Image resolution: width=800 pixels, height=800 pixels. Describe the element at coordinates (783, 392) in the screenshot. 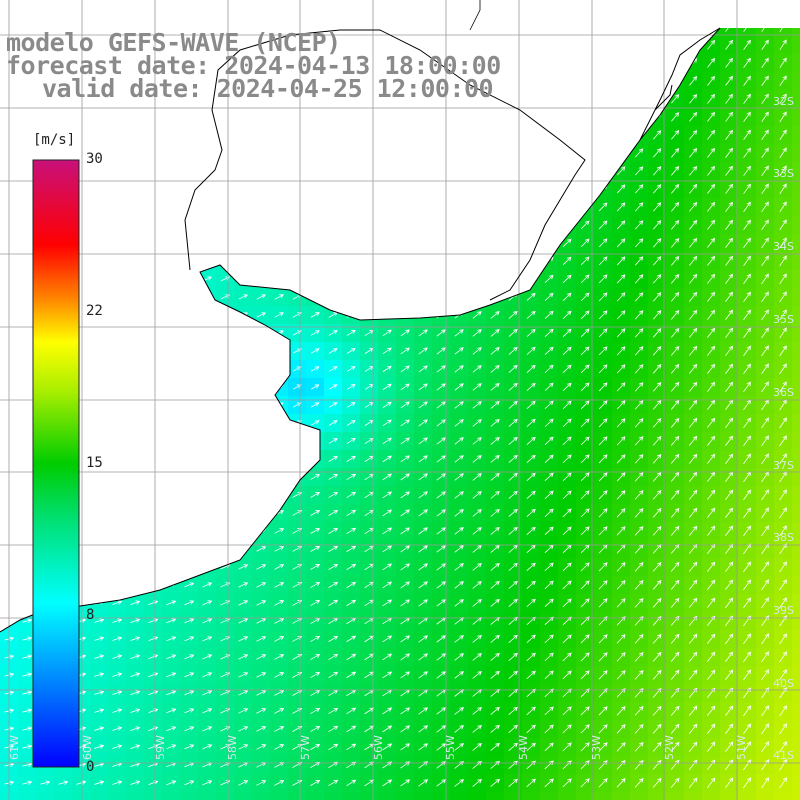

I see `lat-label-36s: 36S` at that location.